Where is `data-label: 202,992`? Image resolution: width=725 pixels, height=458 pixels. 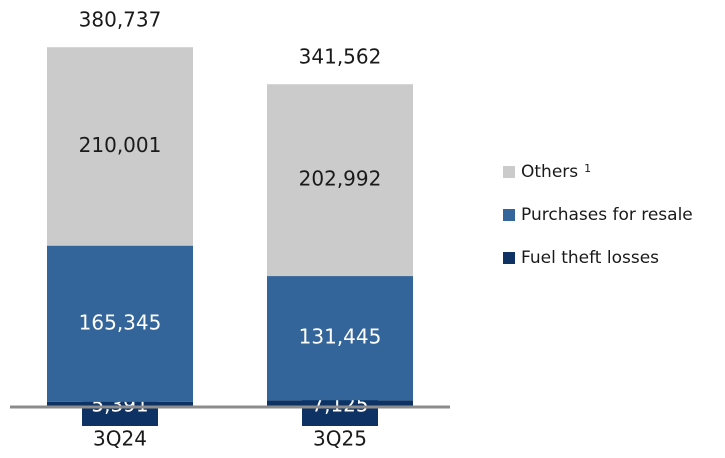
data-label: 202,992 is located at coordinates (340, 179).